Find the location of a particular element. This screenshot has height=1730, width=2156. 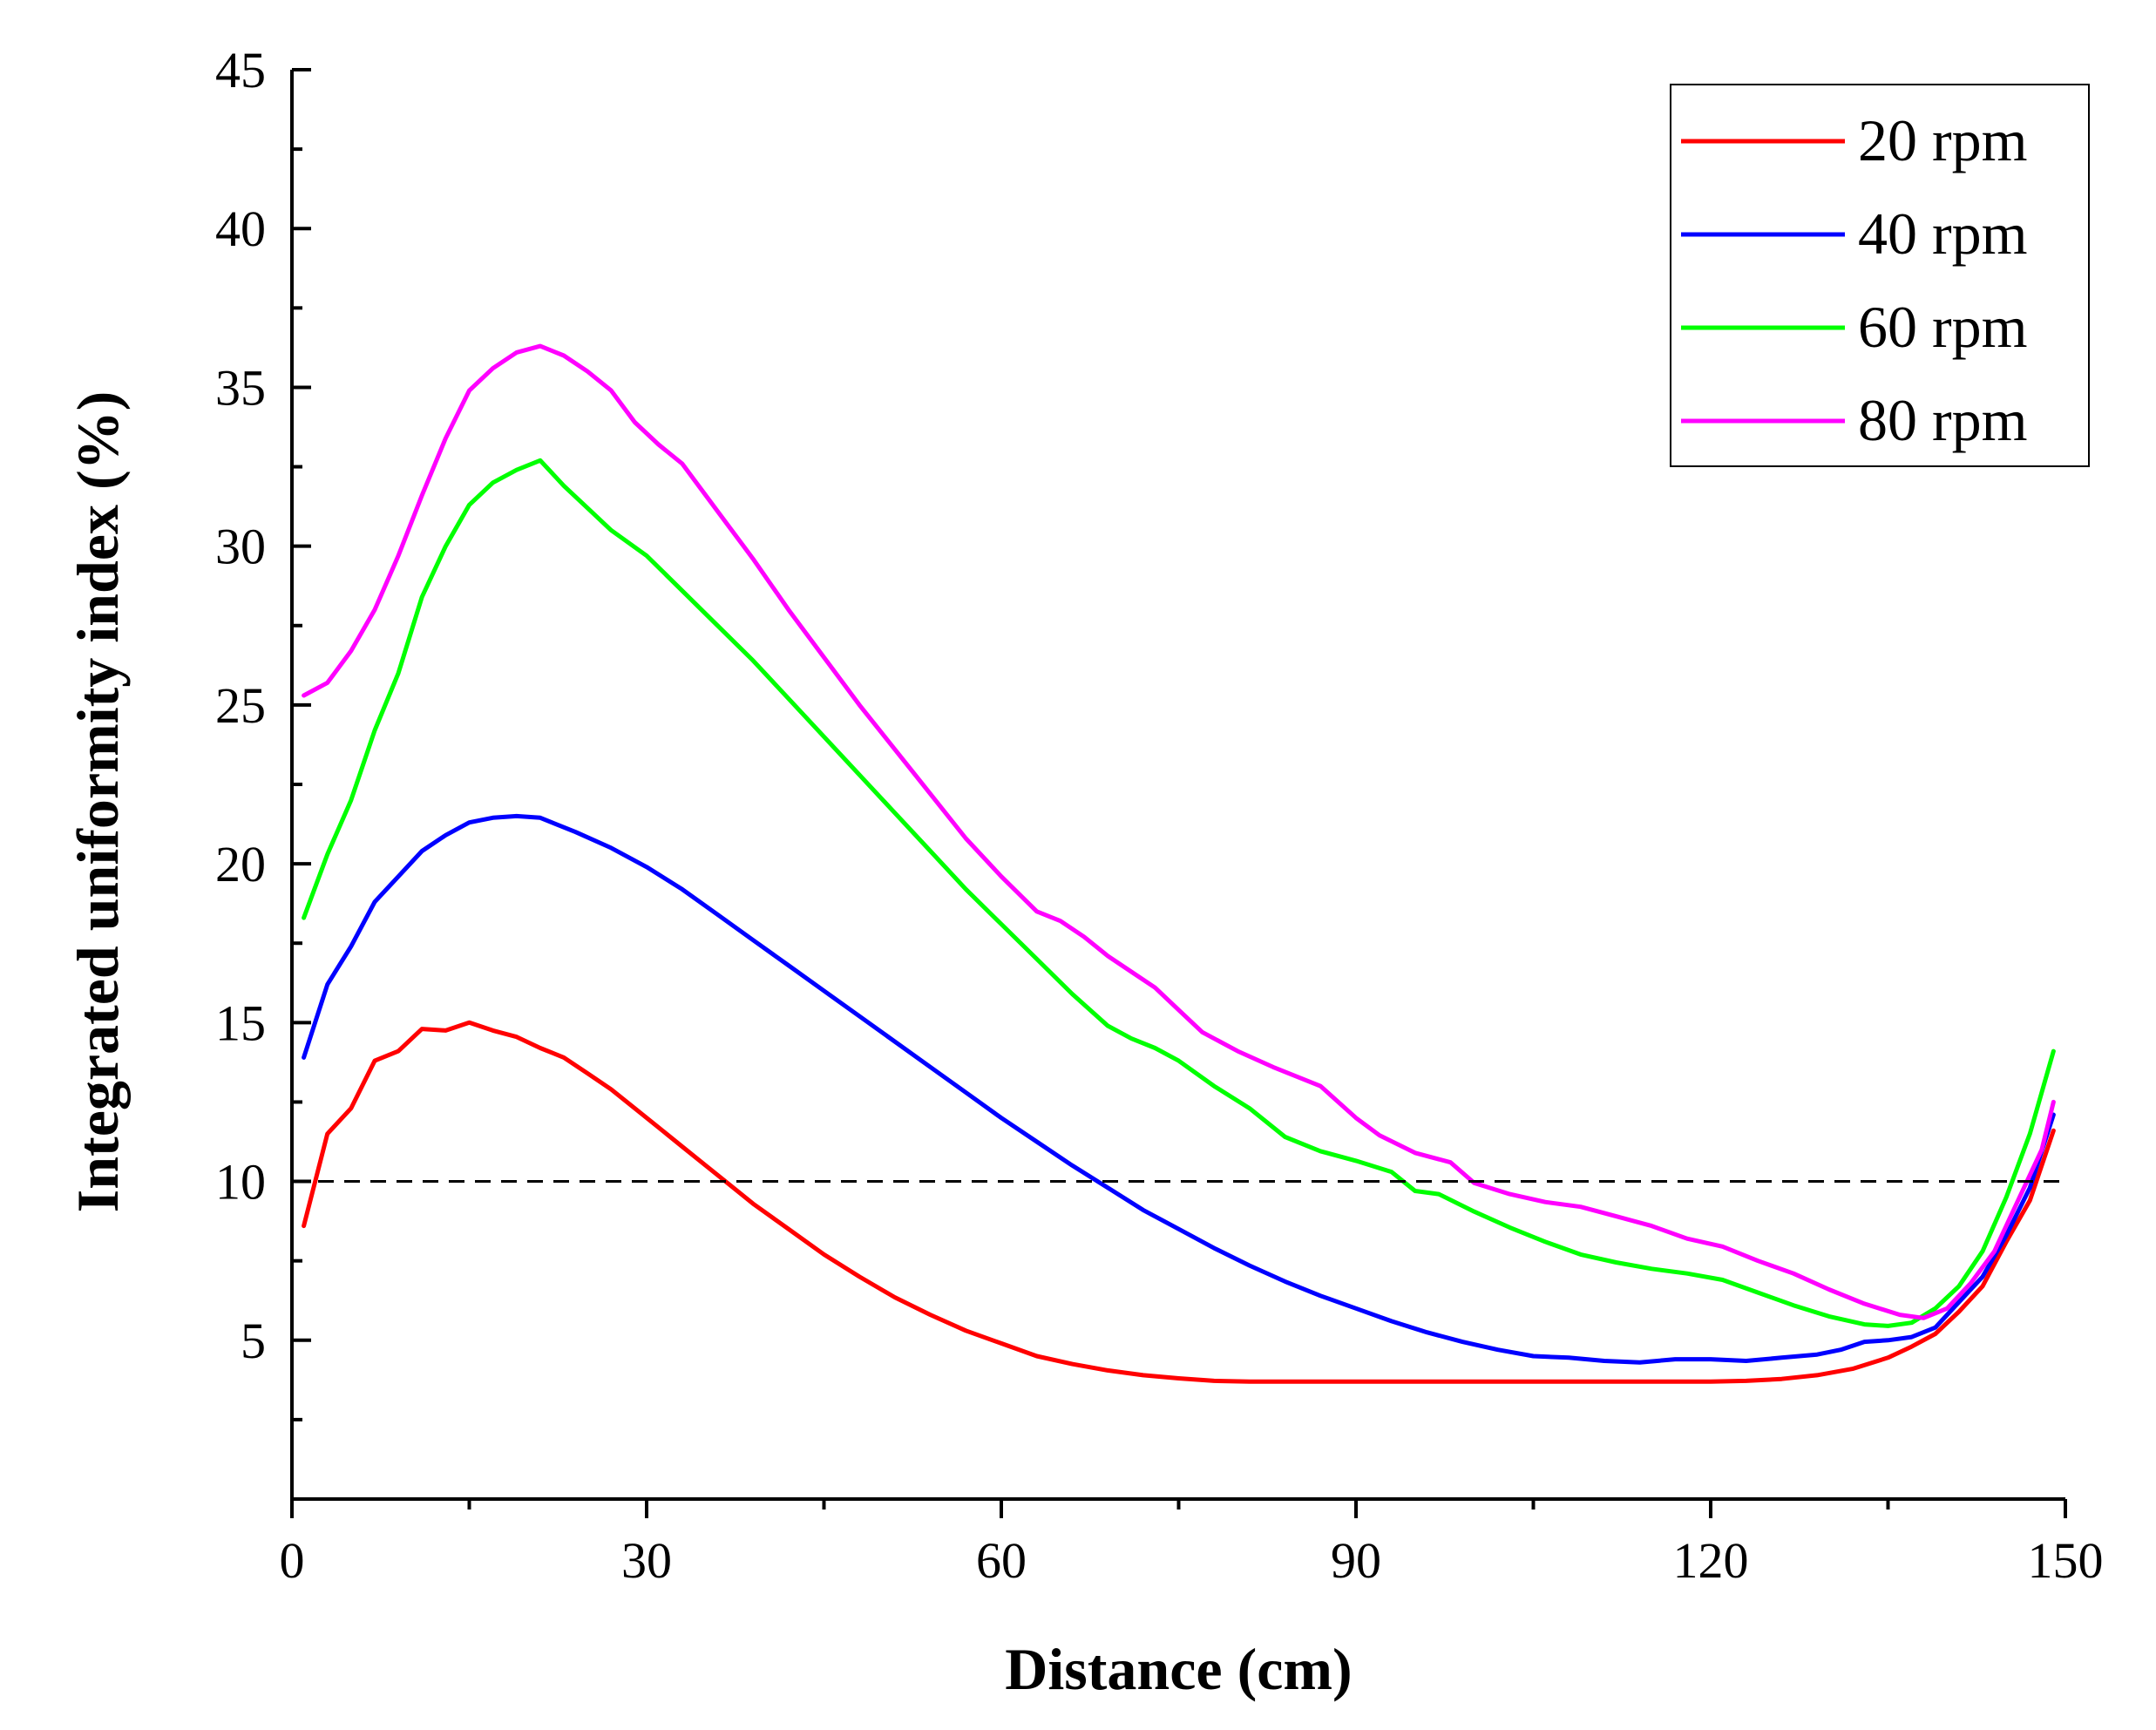

x-tick-label: 60 is located at coordinates (1001, 1560).